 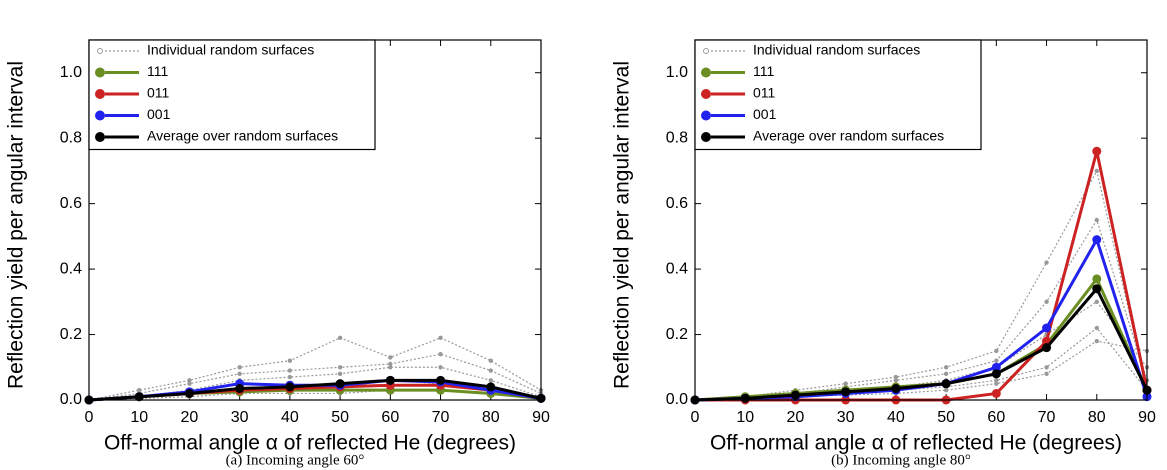 I want to click on series-line, so click(x=315, y=390).